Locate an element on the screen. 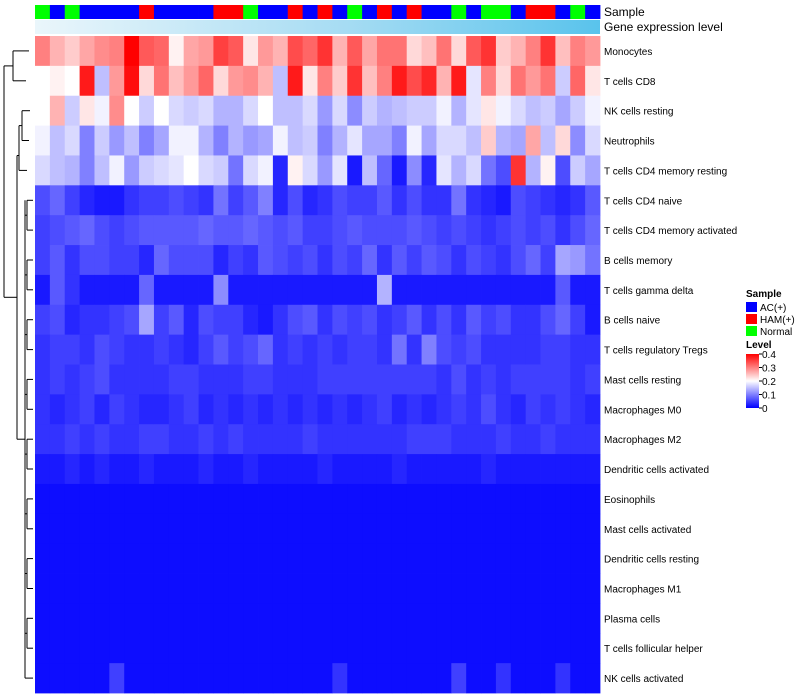  row-label: Plasma cells is located at coordinates (632, 619).